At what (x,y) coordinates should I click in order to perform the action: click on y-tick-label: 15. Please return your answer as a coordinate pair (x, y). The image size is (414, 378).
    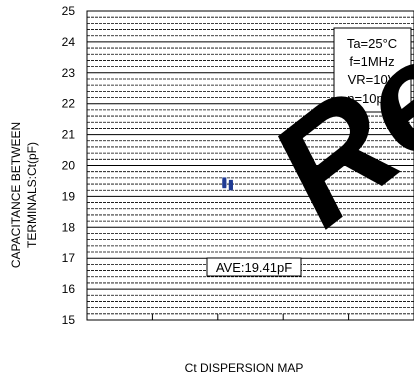
    Looking at the image, I should click on (69, 320).